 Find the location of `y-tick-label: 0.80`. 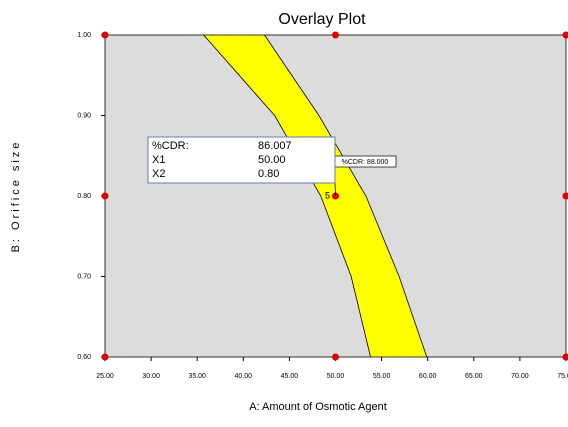

y-tick-label: 0.80 is located at coordinates (84, 196).